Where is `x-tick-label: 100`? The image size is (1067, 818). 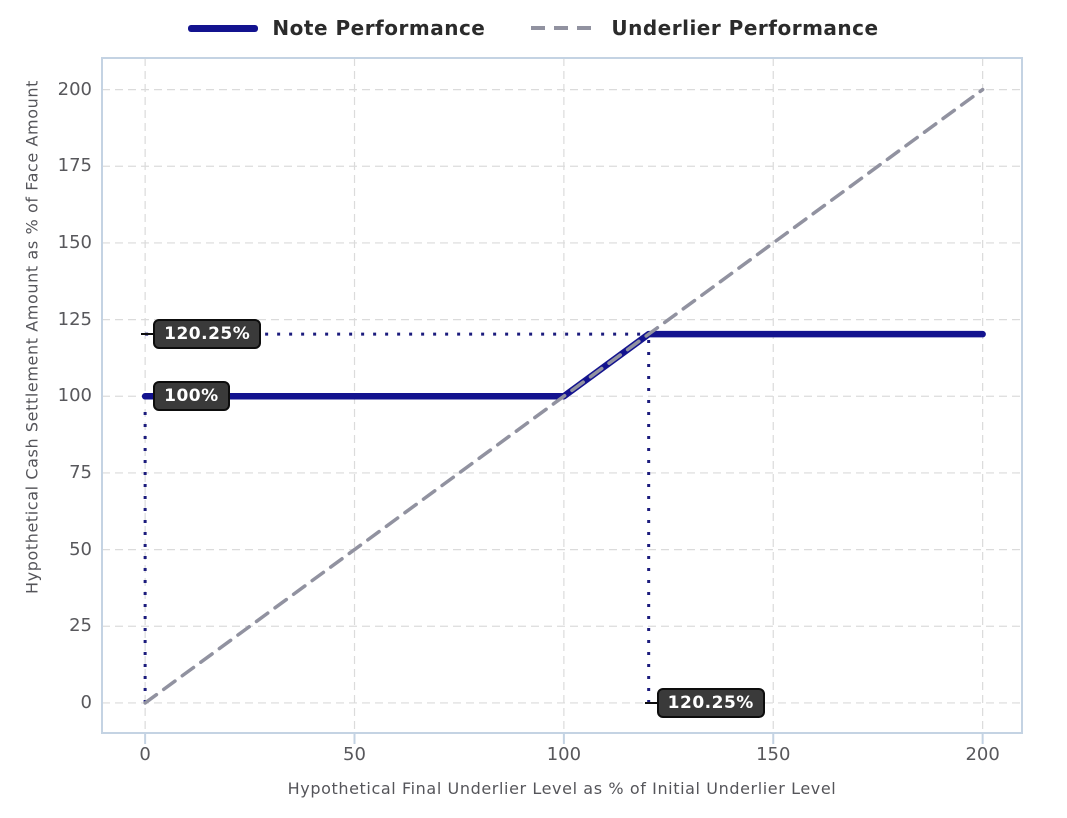 x-tick-label: 100 is located at coordinates (564, 754).